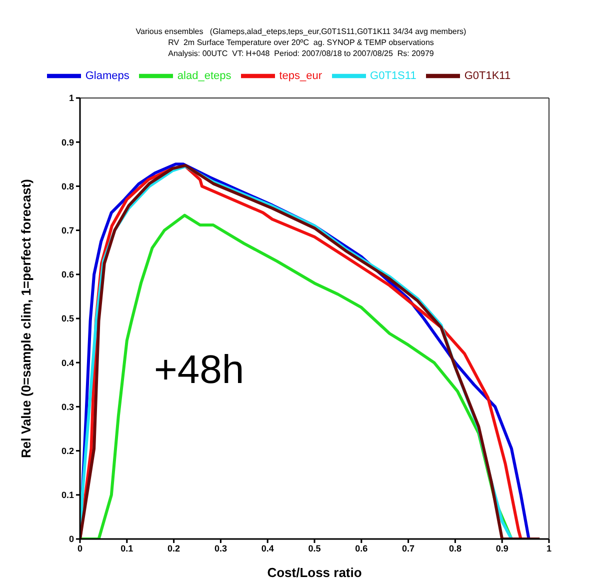 The height and width of the screenshot is (588, 602). Describe the element at coordinates (199, 370) in the screenshot. I see `annotation: +48h` at that location.